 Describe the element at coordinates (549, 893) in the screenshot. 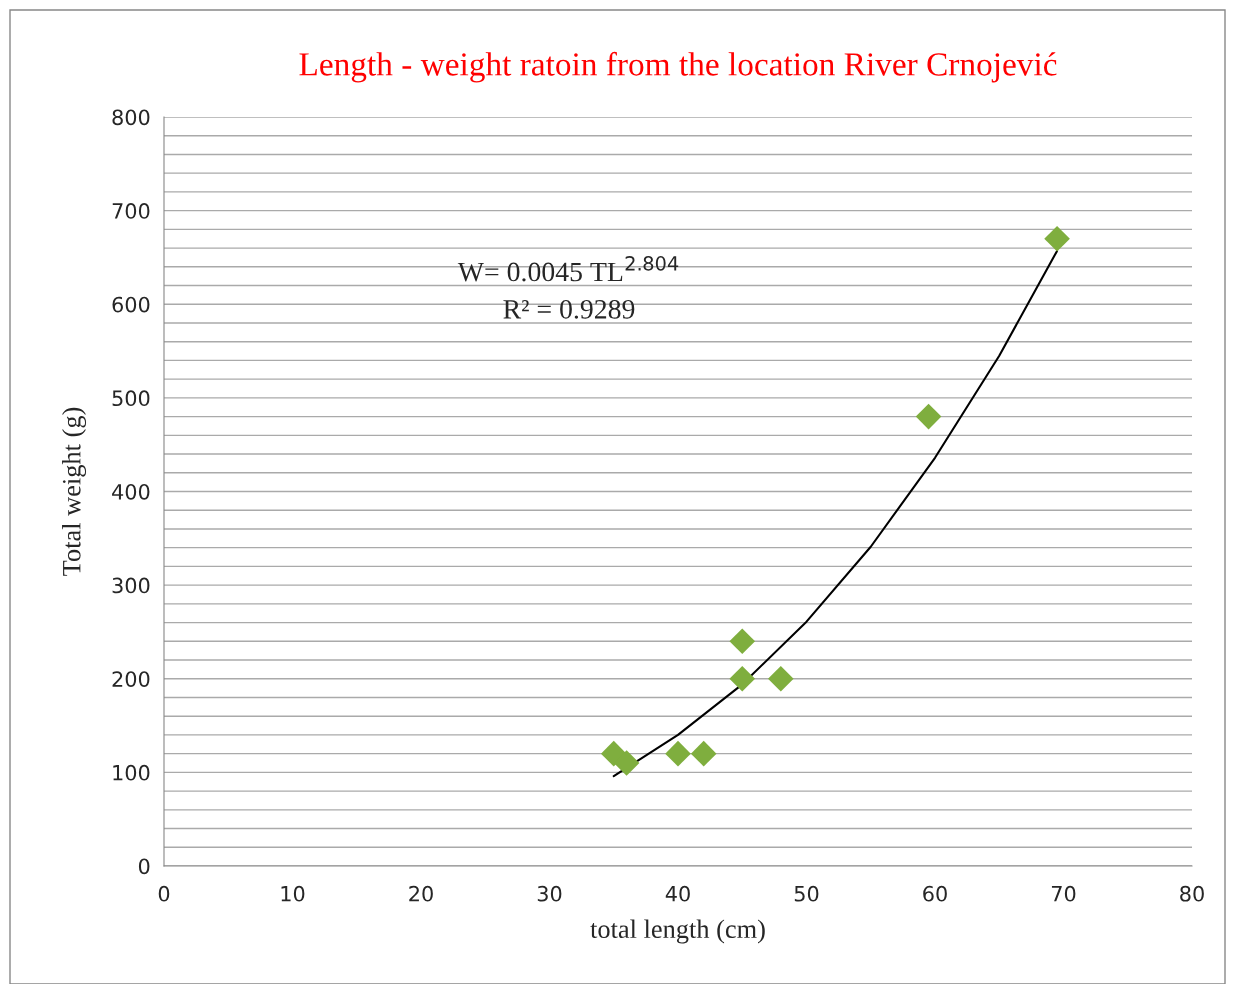

I see `x-tick-label: 30` at that location.